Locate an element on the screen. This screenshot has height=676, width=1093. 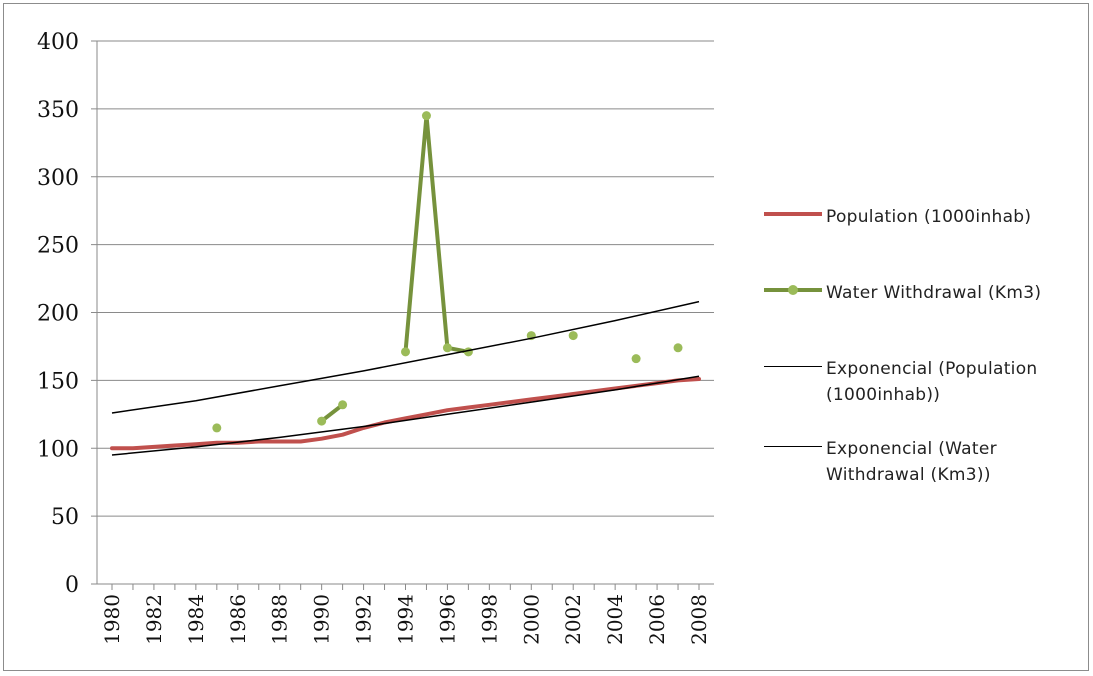
x-tick-label: 1990 is located at coordinates (322, 619).